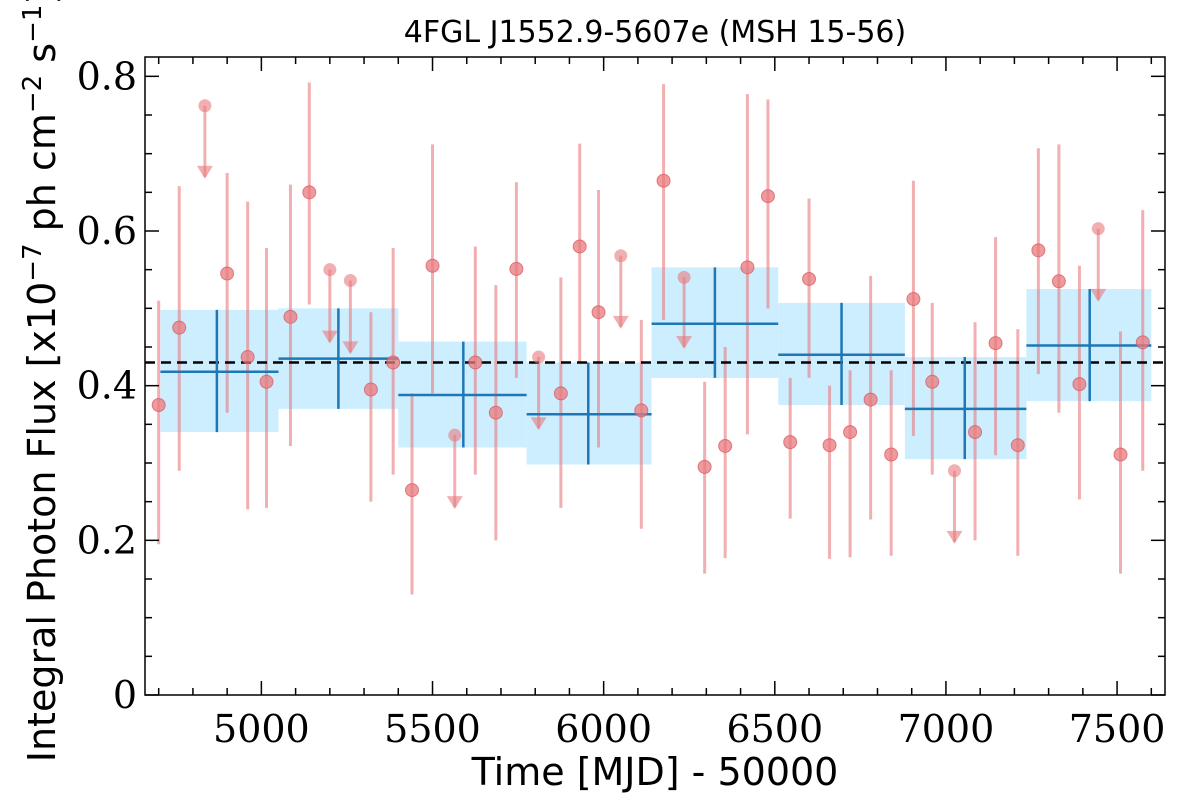 This screenshot has height=800, width=1200. What do you see at coordinates (432, 729) in the screenshot?
I see `x-tick-label-1: 5500` at bounding box center [432, 729].